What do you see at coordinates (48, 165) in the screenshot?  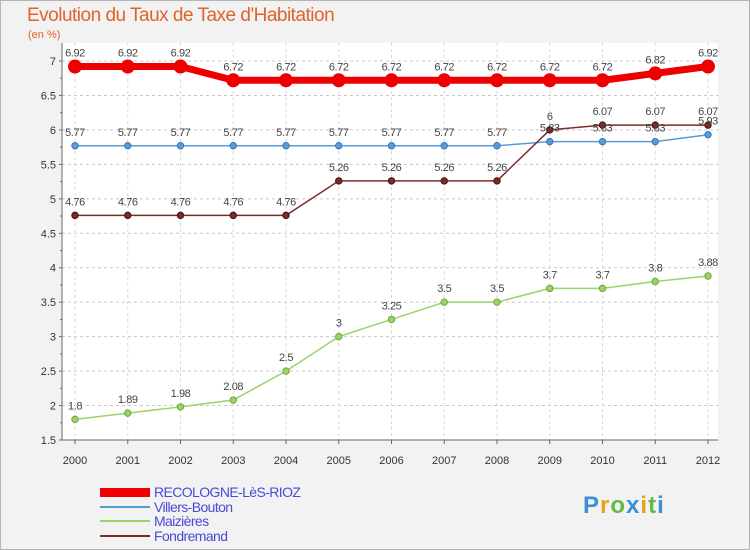 I see `y-tick-label: 5.5` at bounding box center [48, 165].